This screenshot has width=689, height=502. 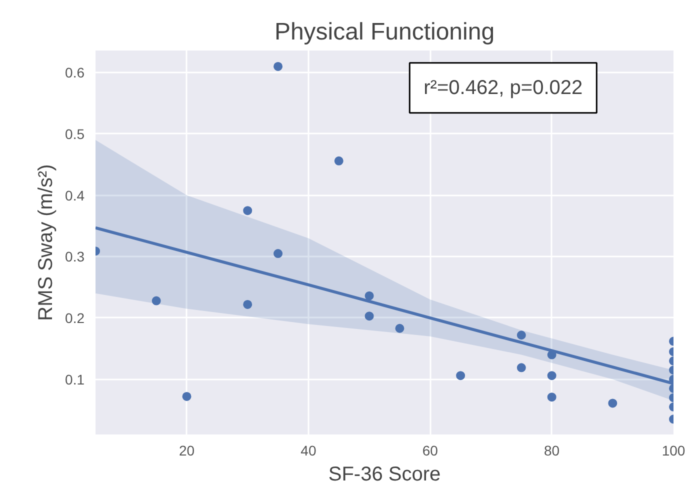 I want to click on chart-title: Physical Functioning, so click(x=384, y=32).